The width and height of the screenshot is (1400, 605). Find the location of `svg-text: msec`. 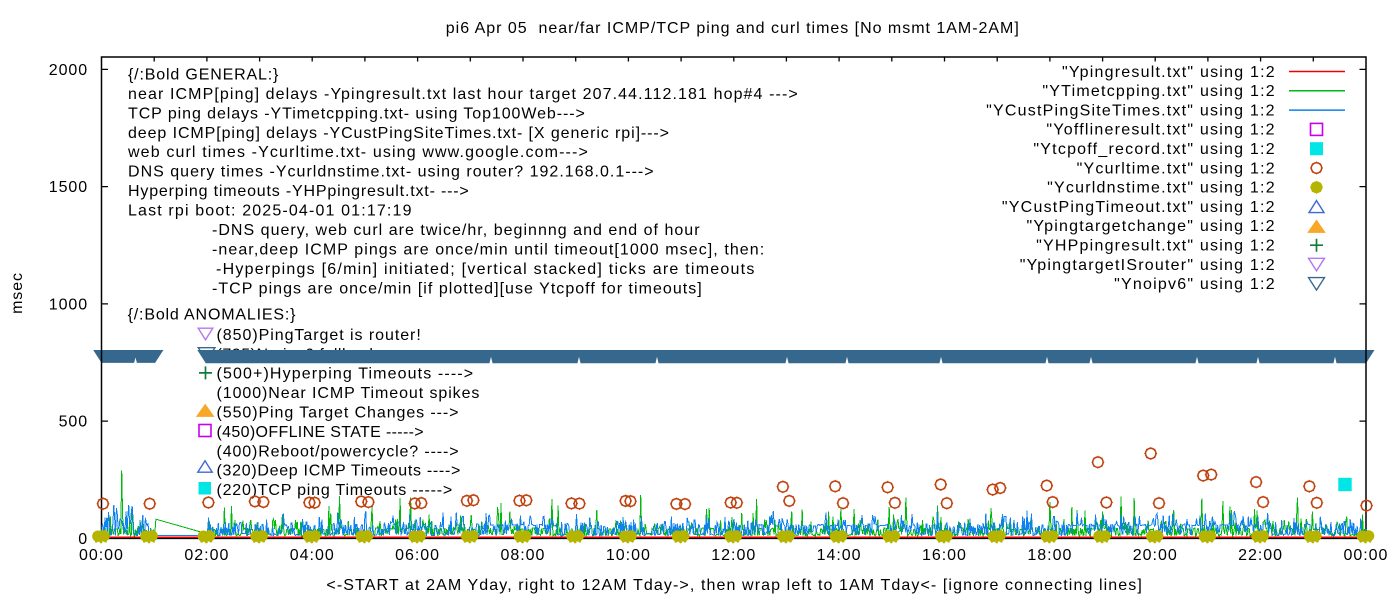

svg-text: msec is located at coordinates (17, 293).